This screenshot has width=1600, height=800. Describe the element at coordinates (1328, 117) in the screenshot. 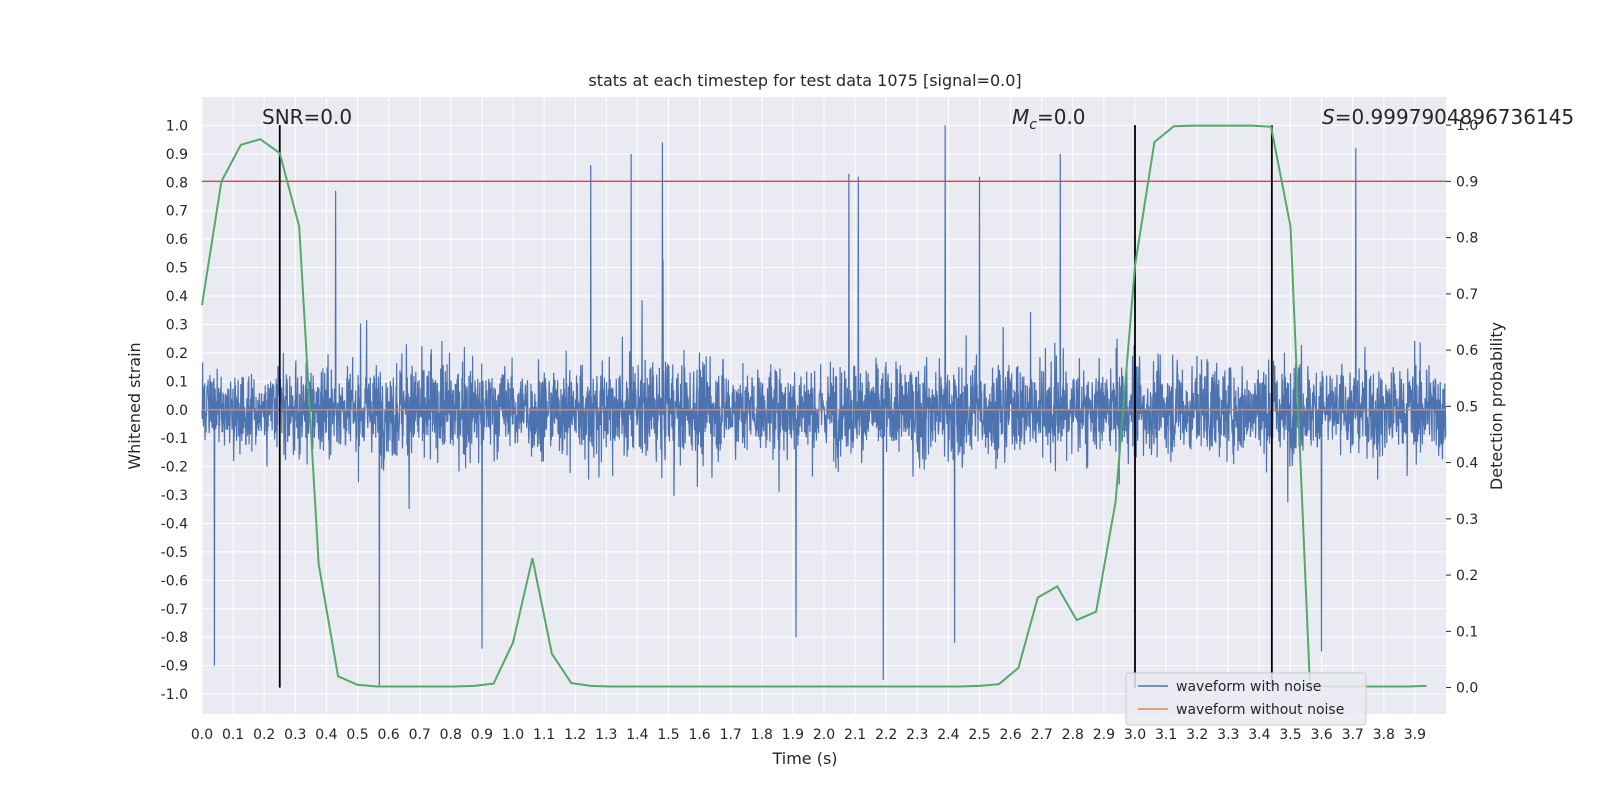

I see `s-symbol: S` at that location.